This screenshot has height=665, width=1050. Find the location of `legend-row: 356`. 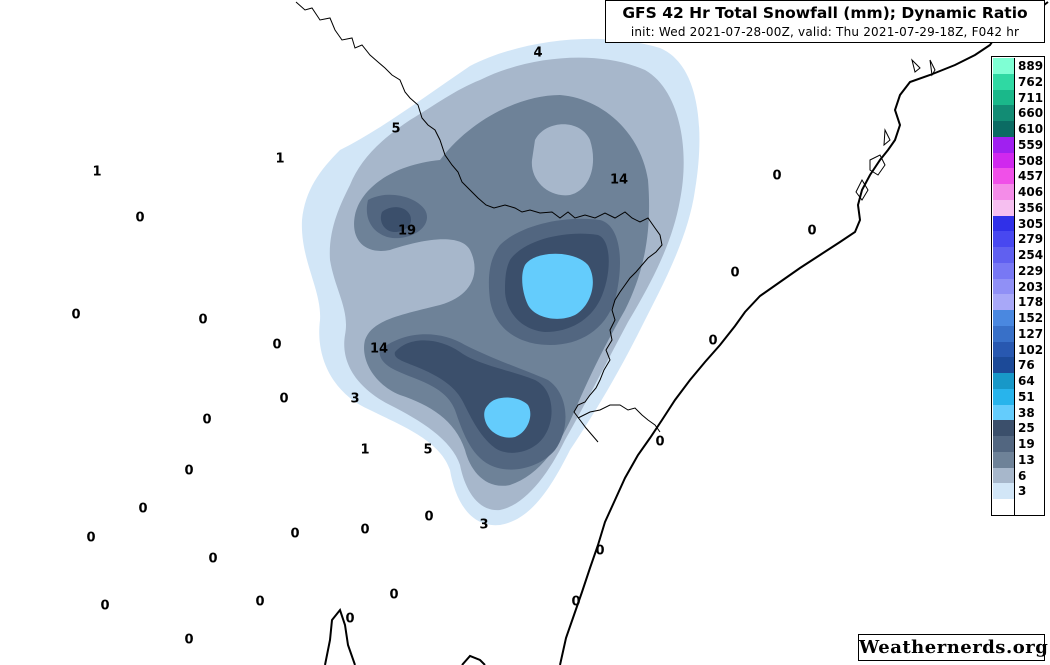

legend-row: 356 is located at coordinates (1019, 207).